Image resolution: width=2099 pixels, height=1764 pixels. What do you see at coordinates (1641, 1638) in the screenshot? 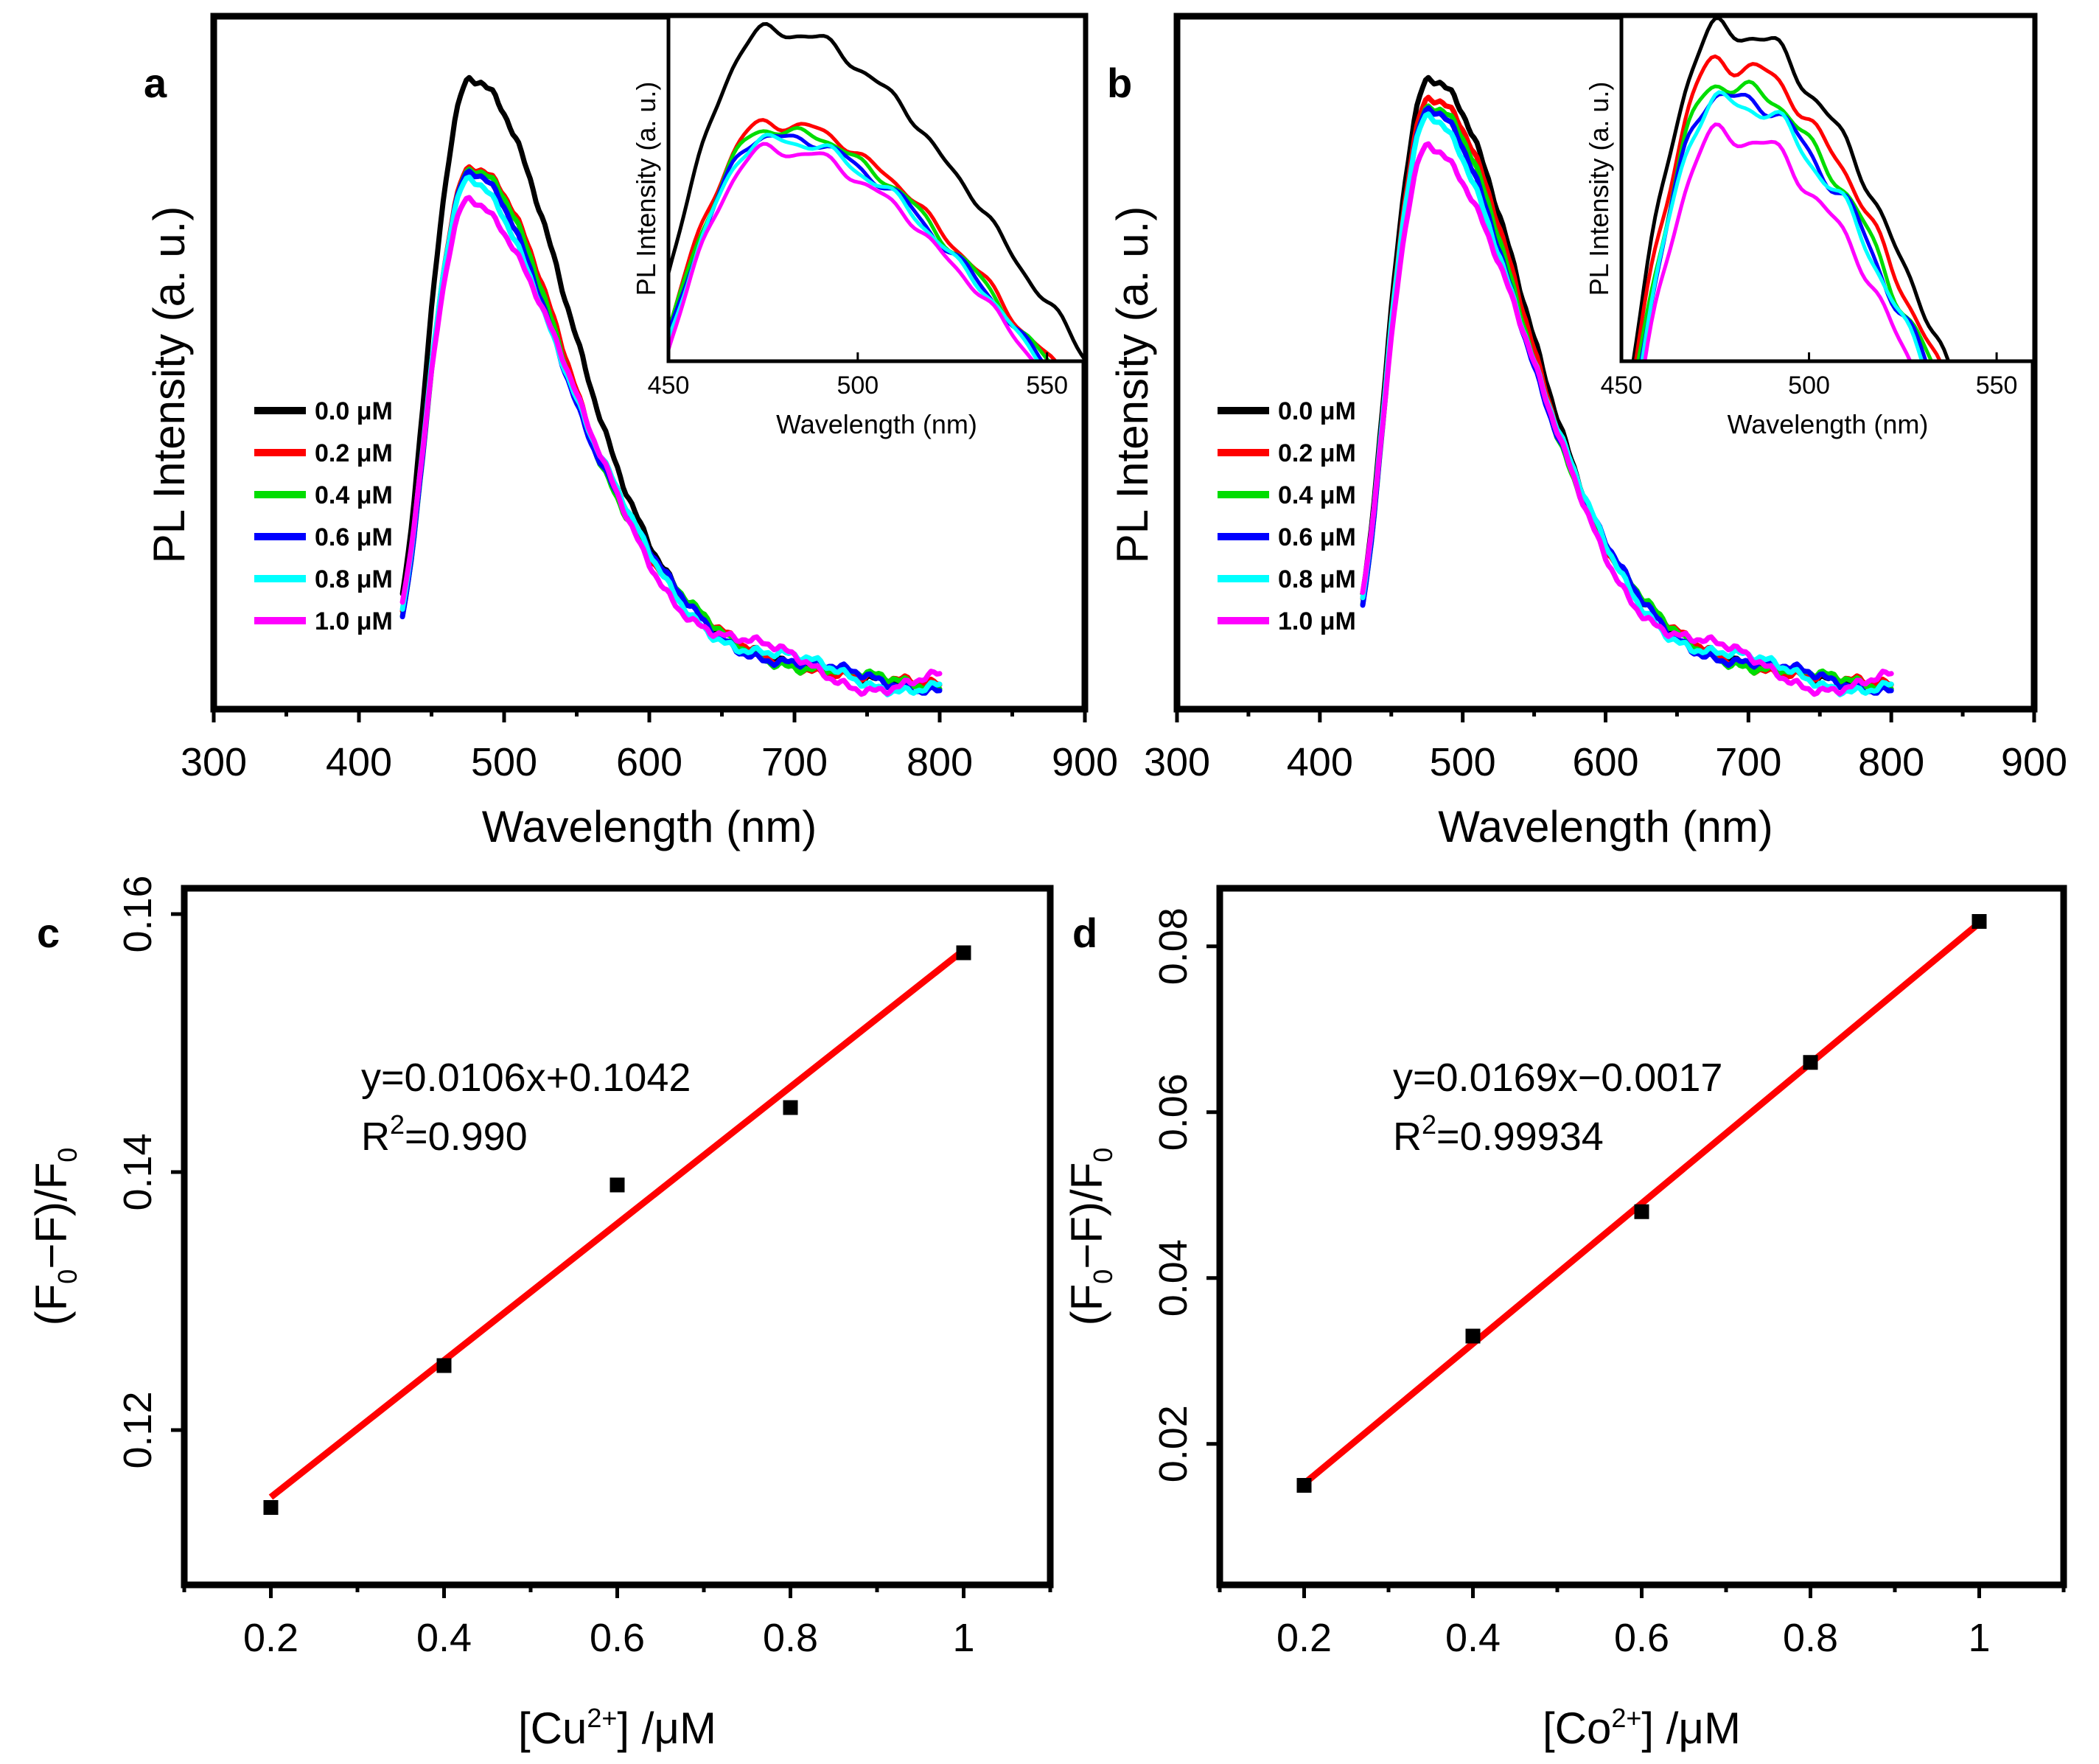
I see `x-tick-label: 0.6` at bounding box center [1641, 1638].